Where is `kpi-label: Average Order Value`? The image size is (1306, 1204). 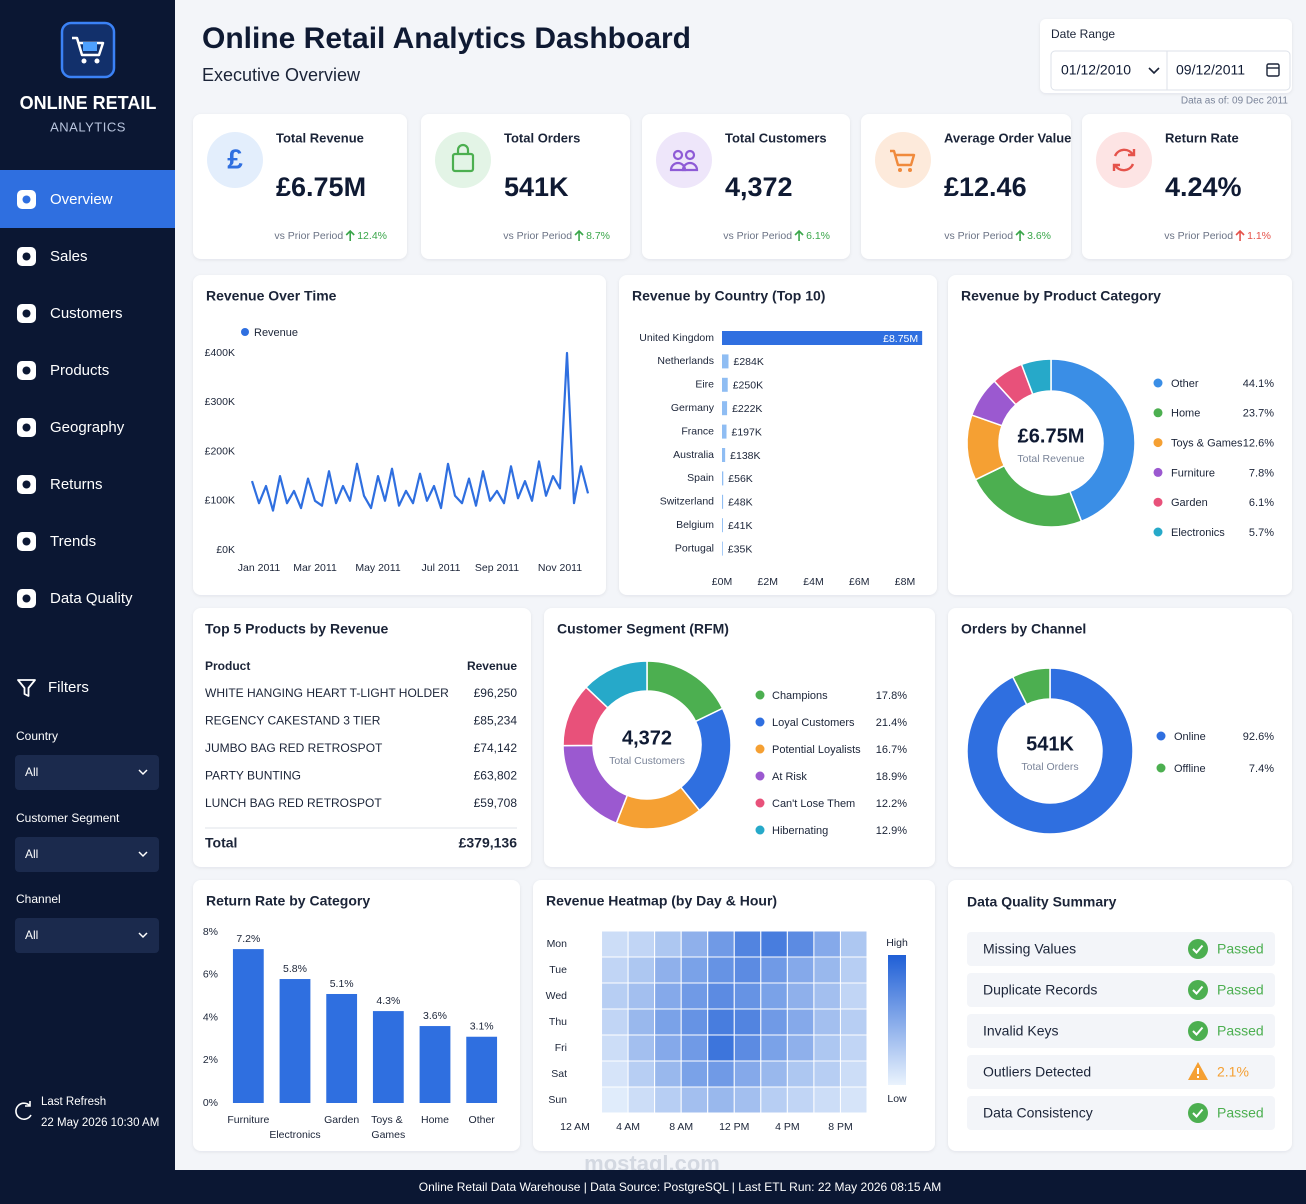
kpi-label: Average Order Value is located at coordinates (1007, 137).